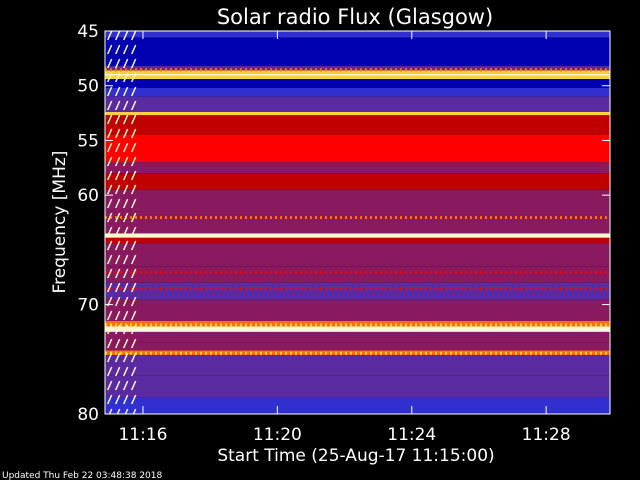  What do you see at coordinates (411, 435) in the screenshot?
I see `x-tick-label-11:24: 11:24` at bounding box center [411, 435].